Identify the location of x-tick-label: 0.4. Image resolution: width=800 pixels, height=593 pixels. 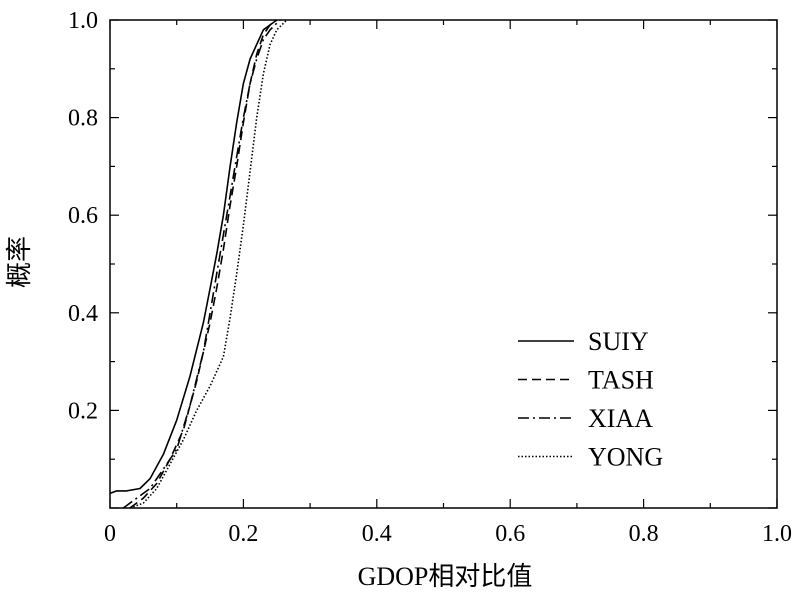
(377, 534).